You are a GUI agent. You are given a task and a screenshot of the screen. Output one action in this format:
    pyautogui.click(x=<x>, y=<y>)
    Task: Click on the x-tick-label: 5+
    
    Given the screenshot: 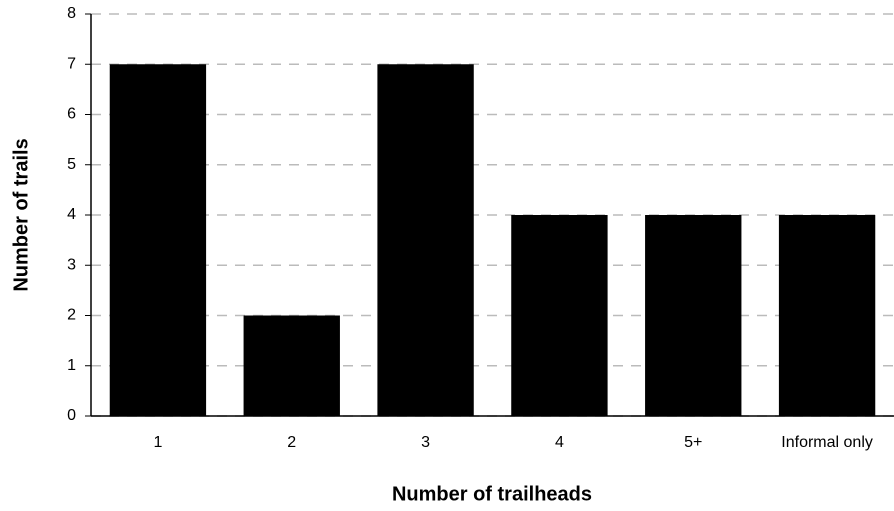 What is the action you would take?
    pyautogui.click(x=693, y=442)
    